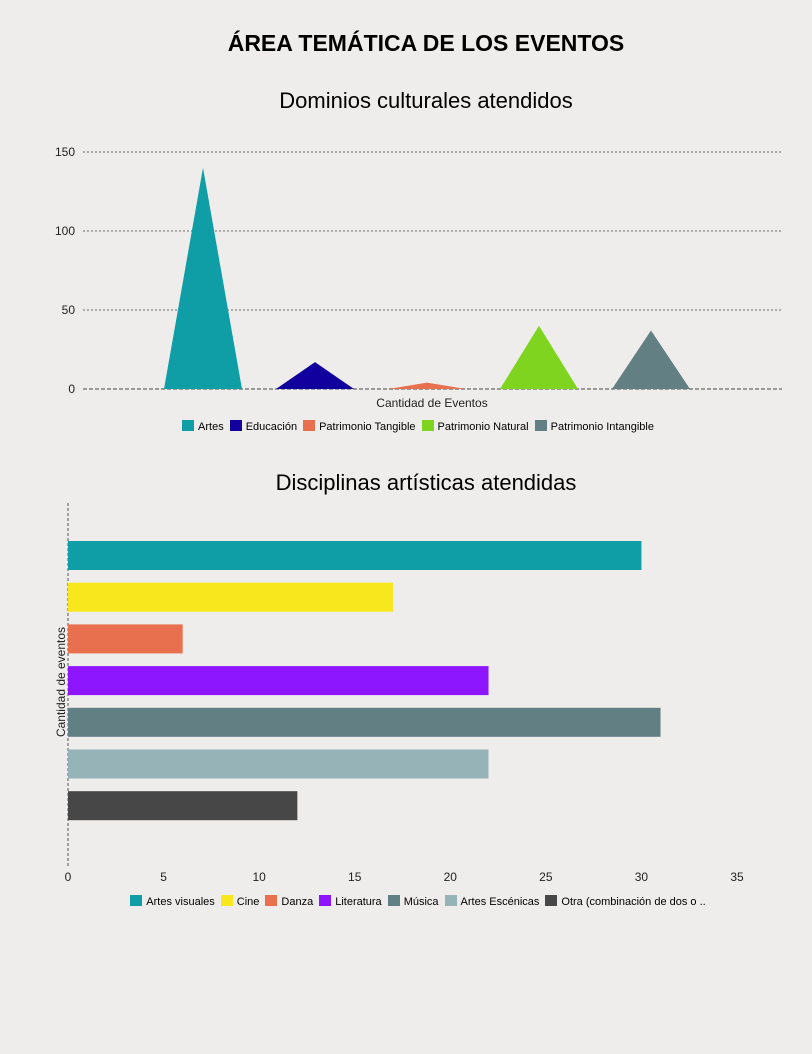 The image size is (812, 1054). I want to click on chart2-title: Disciplinas artísticas atendidas, so click(426, 482).